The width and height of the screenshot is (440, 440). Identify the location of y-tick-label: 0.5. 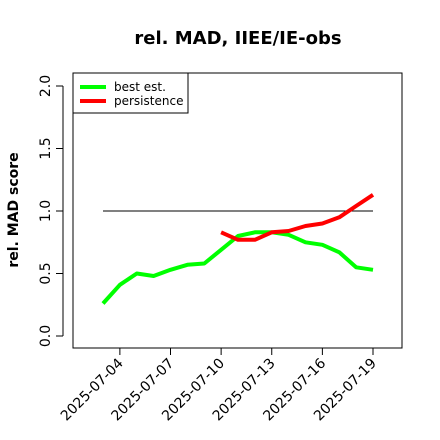
(46, 273).